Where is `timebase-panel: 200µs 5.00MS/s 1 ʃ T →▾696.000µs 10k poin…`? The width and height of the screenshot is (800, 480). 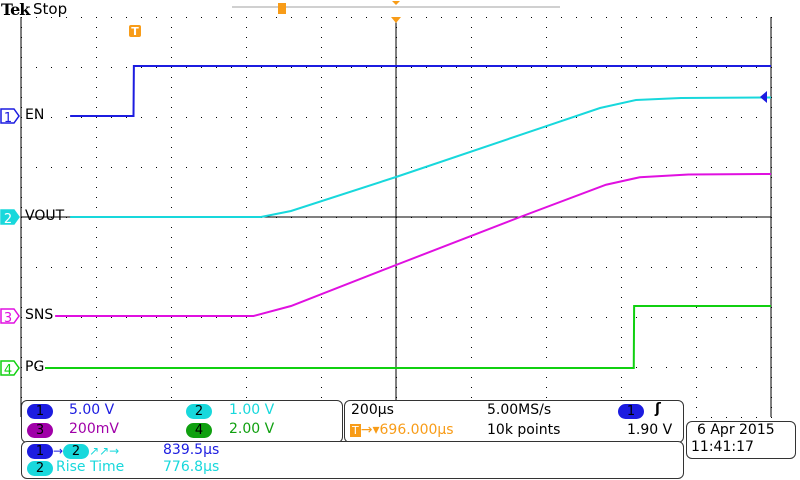
timebase-panel: 200µs 5.00MS/s 1 ʃ T →▾696.000µs 10k poin… is located at coordinates (514, 421).